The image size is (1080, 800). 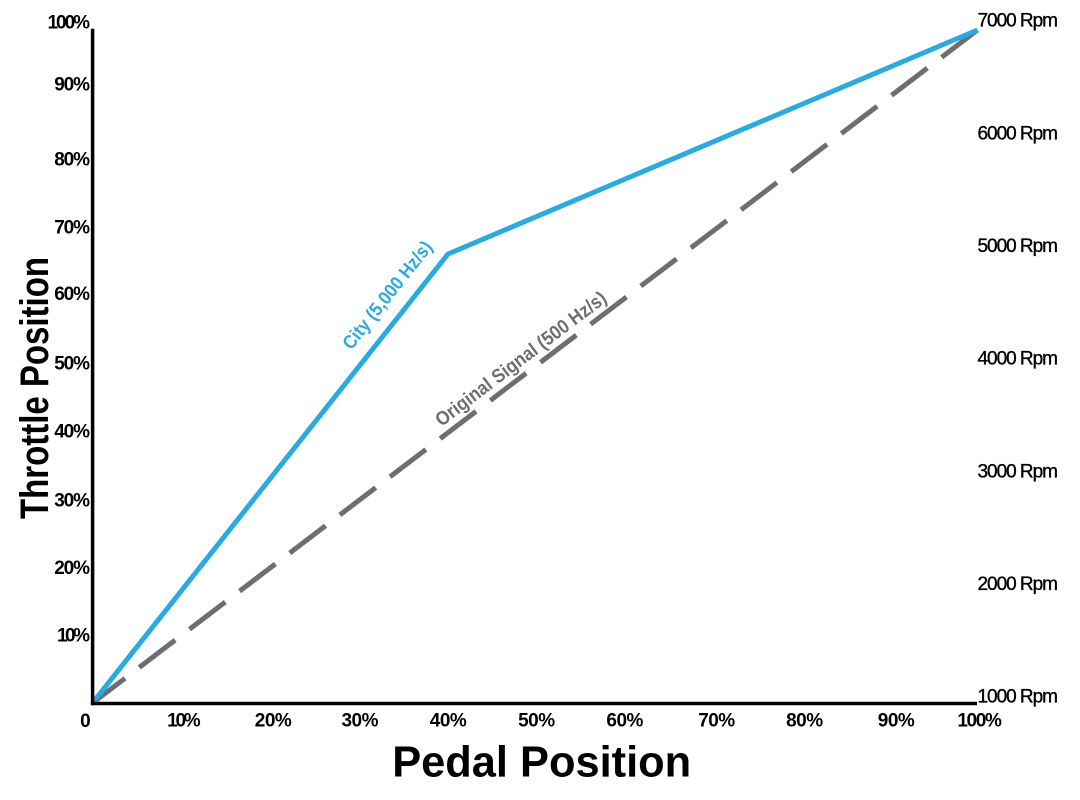 I want to click on svg-text: Pedal Position, so click(x=541, y=763).